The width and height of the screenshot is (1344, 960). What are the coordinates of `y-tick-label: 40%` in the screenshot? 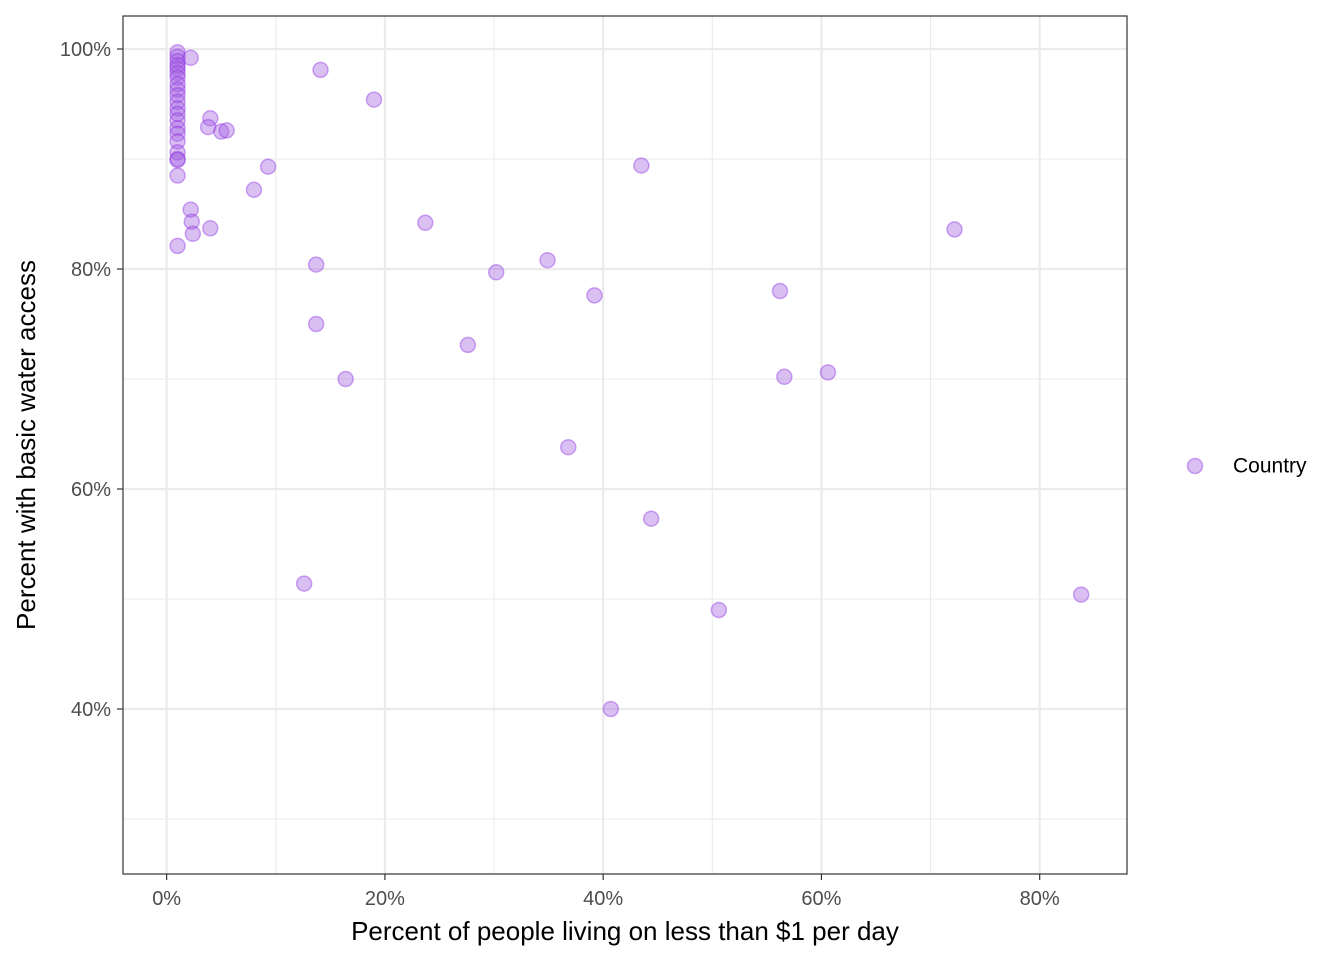 It's located at (91, 710).